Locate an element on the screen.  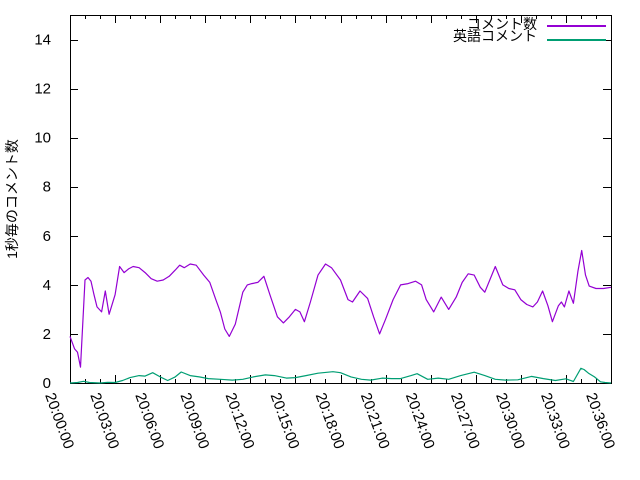
y-tick-label: 10 is located at coordinates (42, 138).